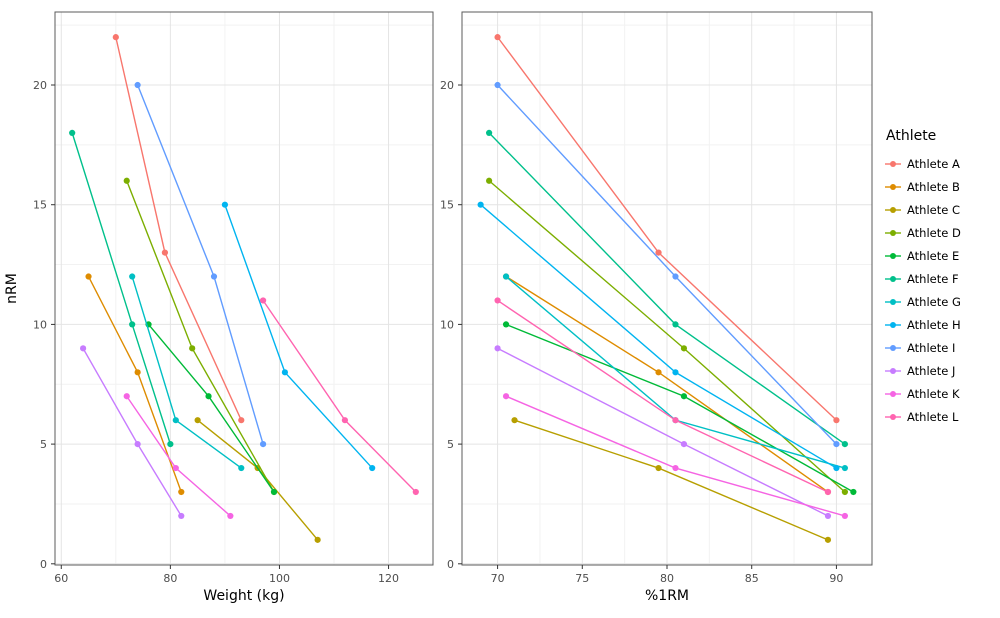 This screenshot has width=1000, height=618. I want to click on legend-label: Athlete B, so click(933, 186).